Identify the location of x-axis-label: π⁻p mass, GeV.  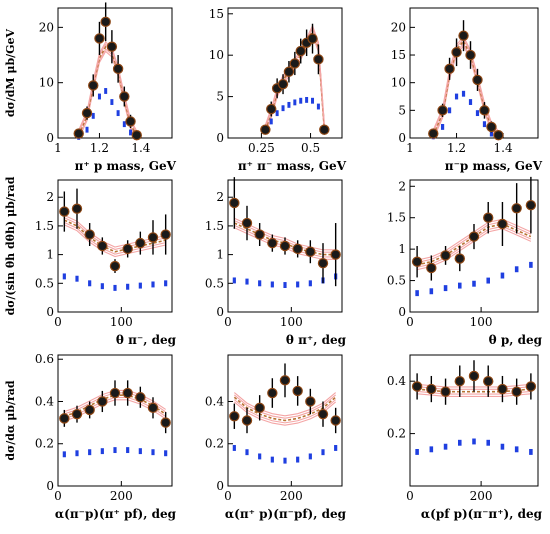
(494, 166).